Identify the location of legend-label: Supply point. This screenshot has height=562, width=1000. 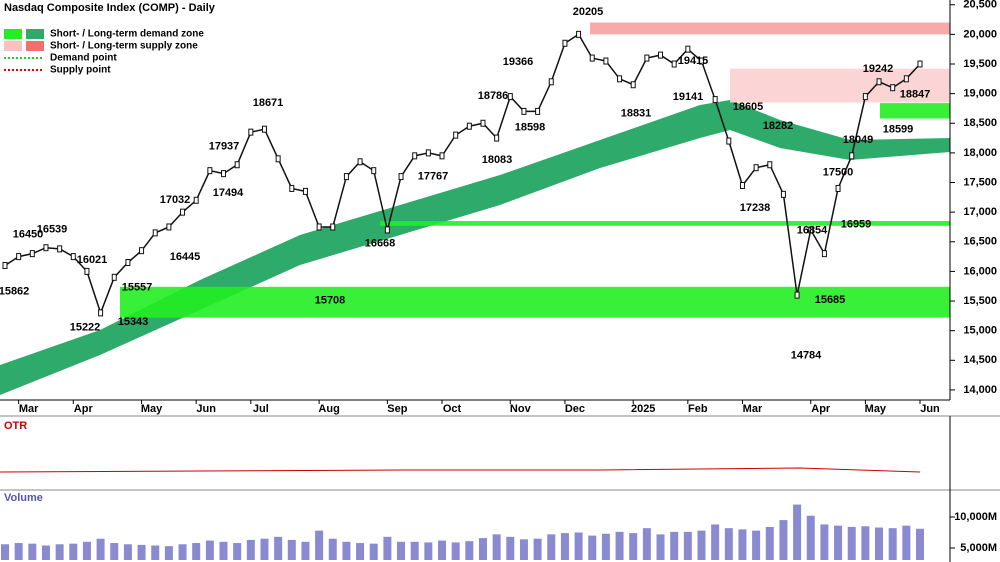
(80, 70).